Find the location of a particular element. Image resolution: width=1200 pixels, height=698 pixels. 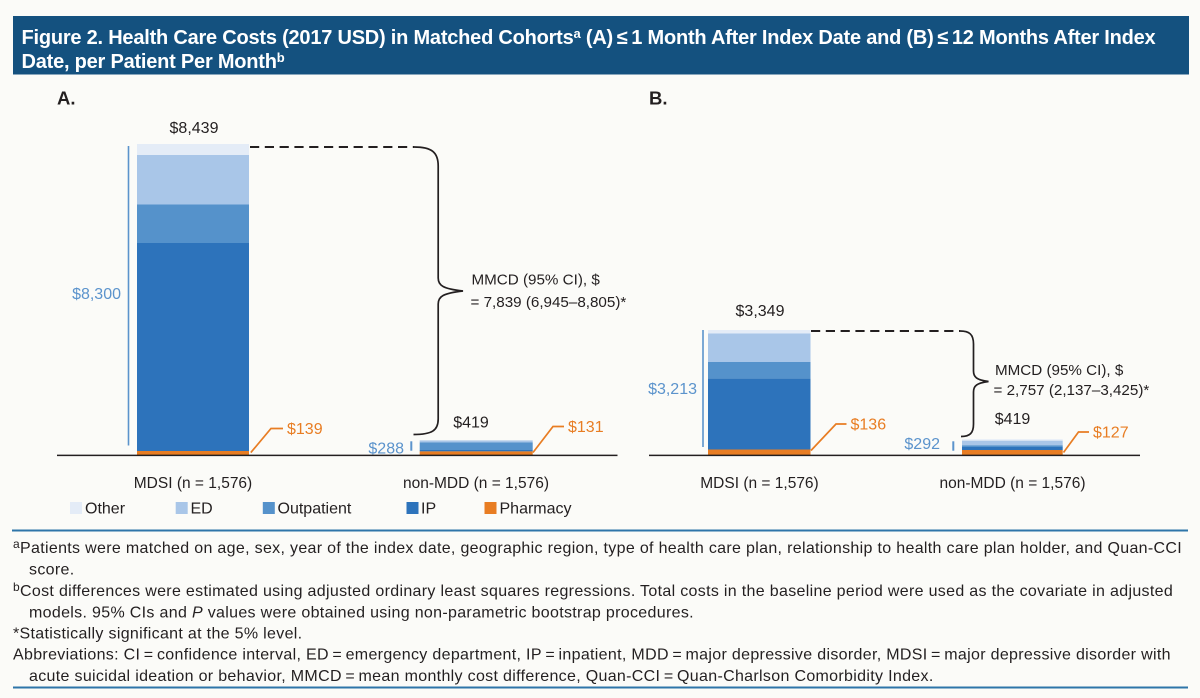

svg-text: $127 is located at coordinates (1111, 432).